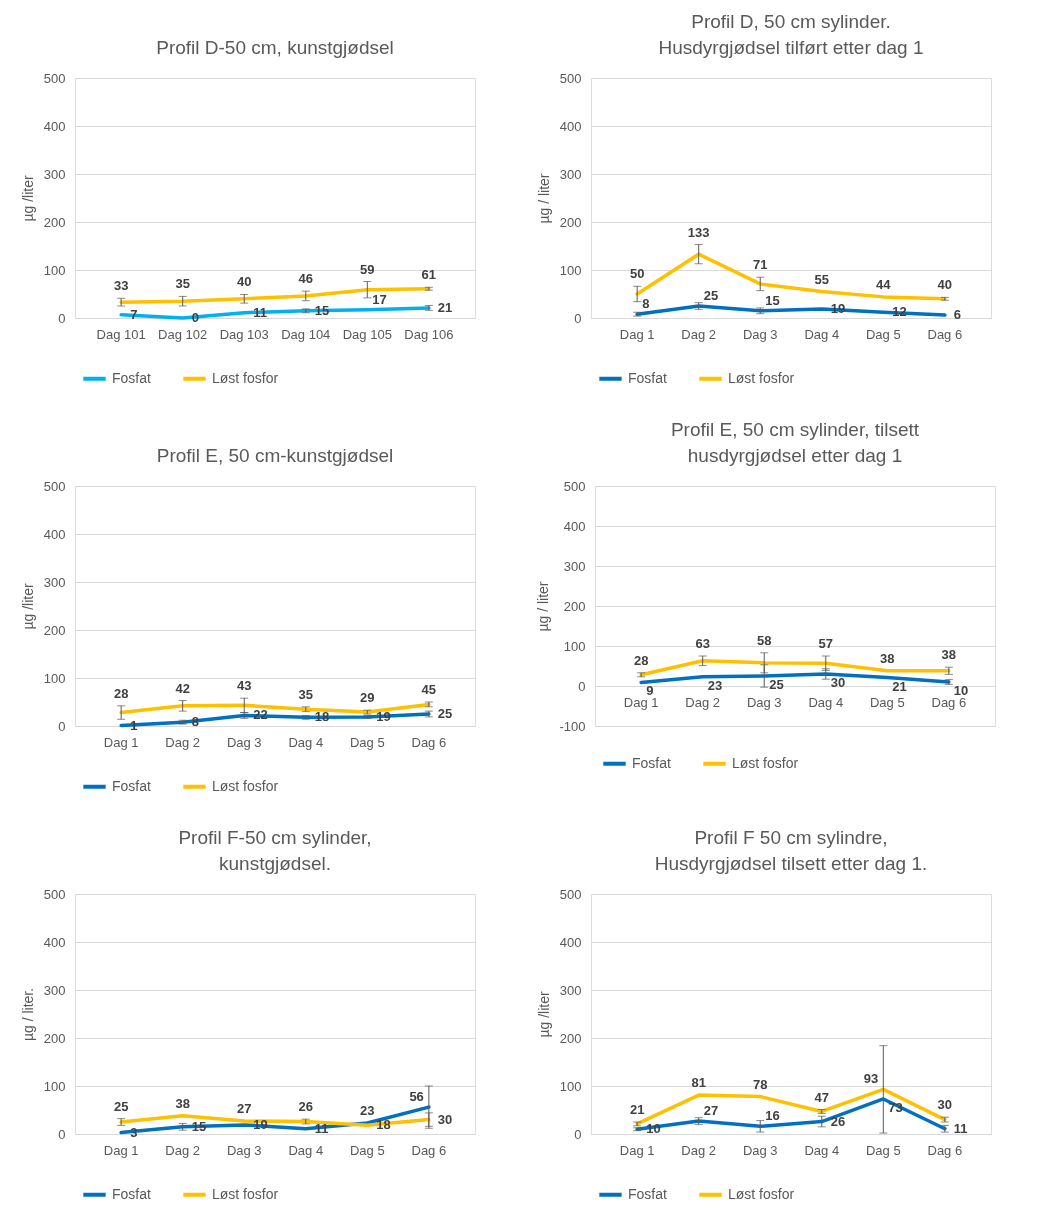 Image resolution: width=1051 pixels, height=1225 pixels. I want to click on data-label: 21, so click(445, 307).